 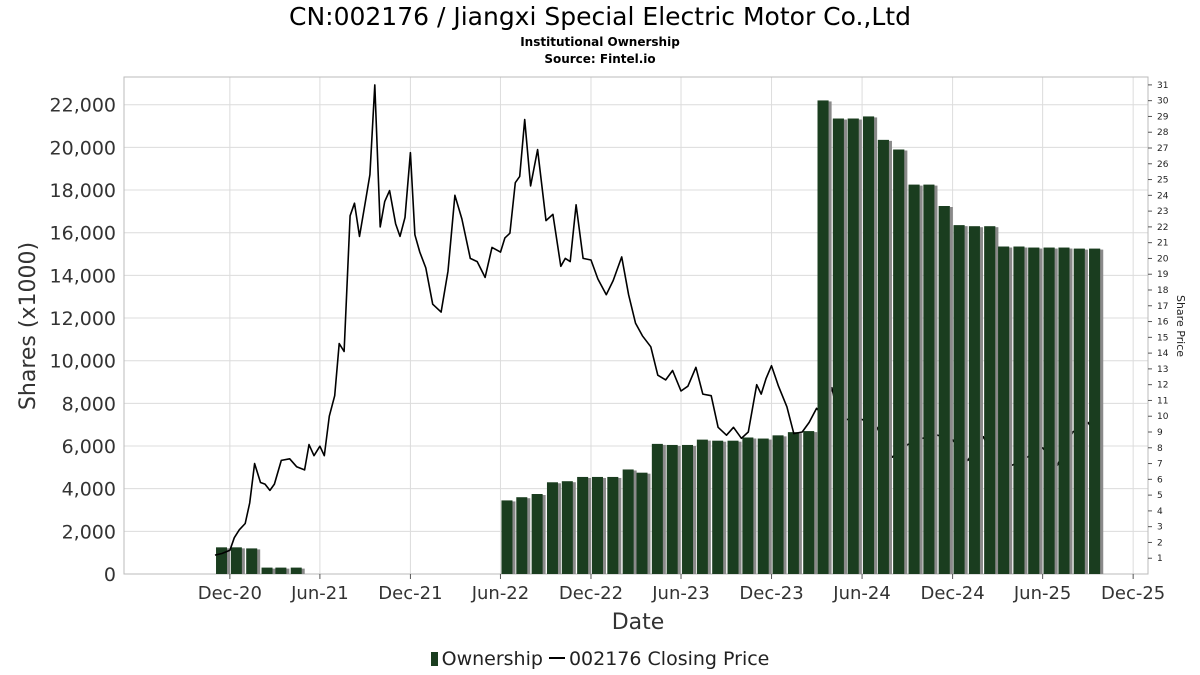 I want to click on y2-tick-label: 12, so click(x=1162, y=386).